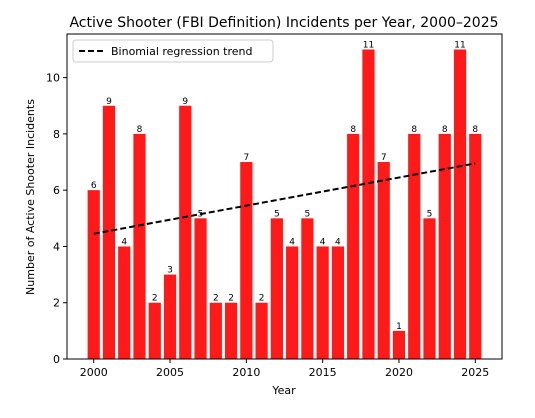  I want to click on y-tick-label-0: 0, so click(56, 359).